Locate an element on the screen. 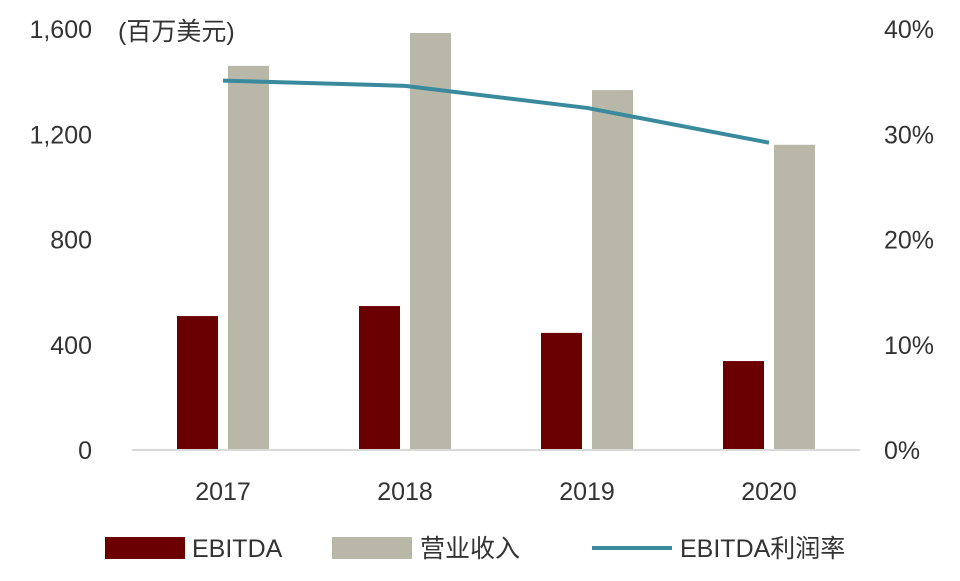  x-tick-label: 2019 is located at coordinates (587, 492).